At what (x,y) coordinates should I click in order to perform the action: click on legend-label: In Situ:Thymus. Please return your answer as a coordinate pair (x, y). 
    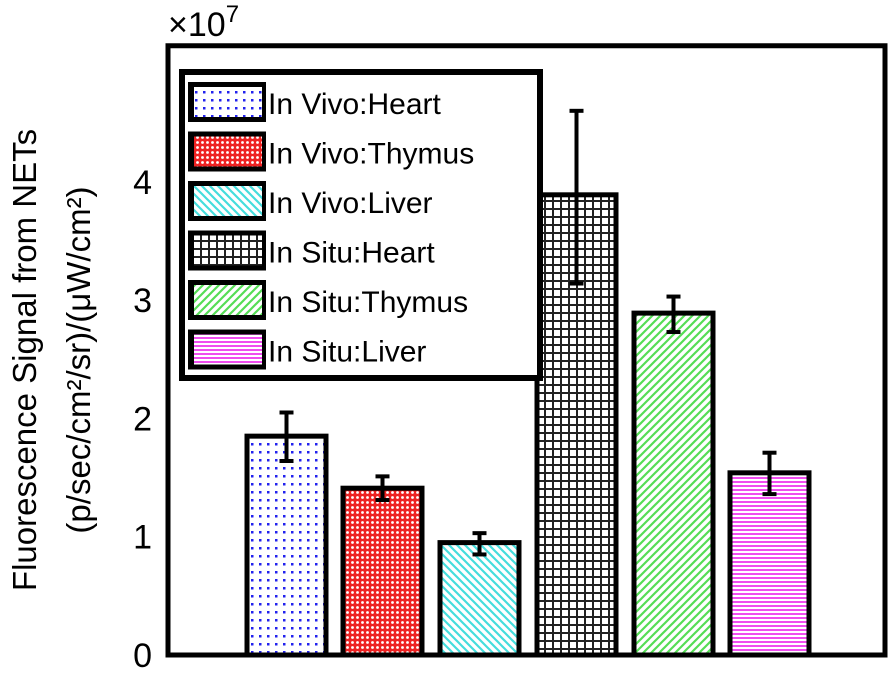
    Looking at the image, I should click on (368, 302).